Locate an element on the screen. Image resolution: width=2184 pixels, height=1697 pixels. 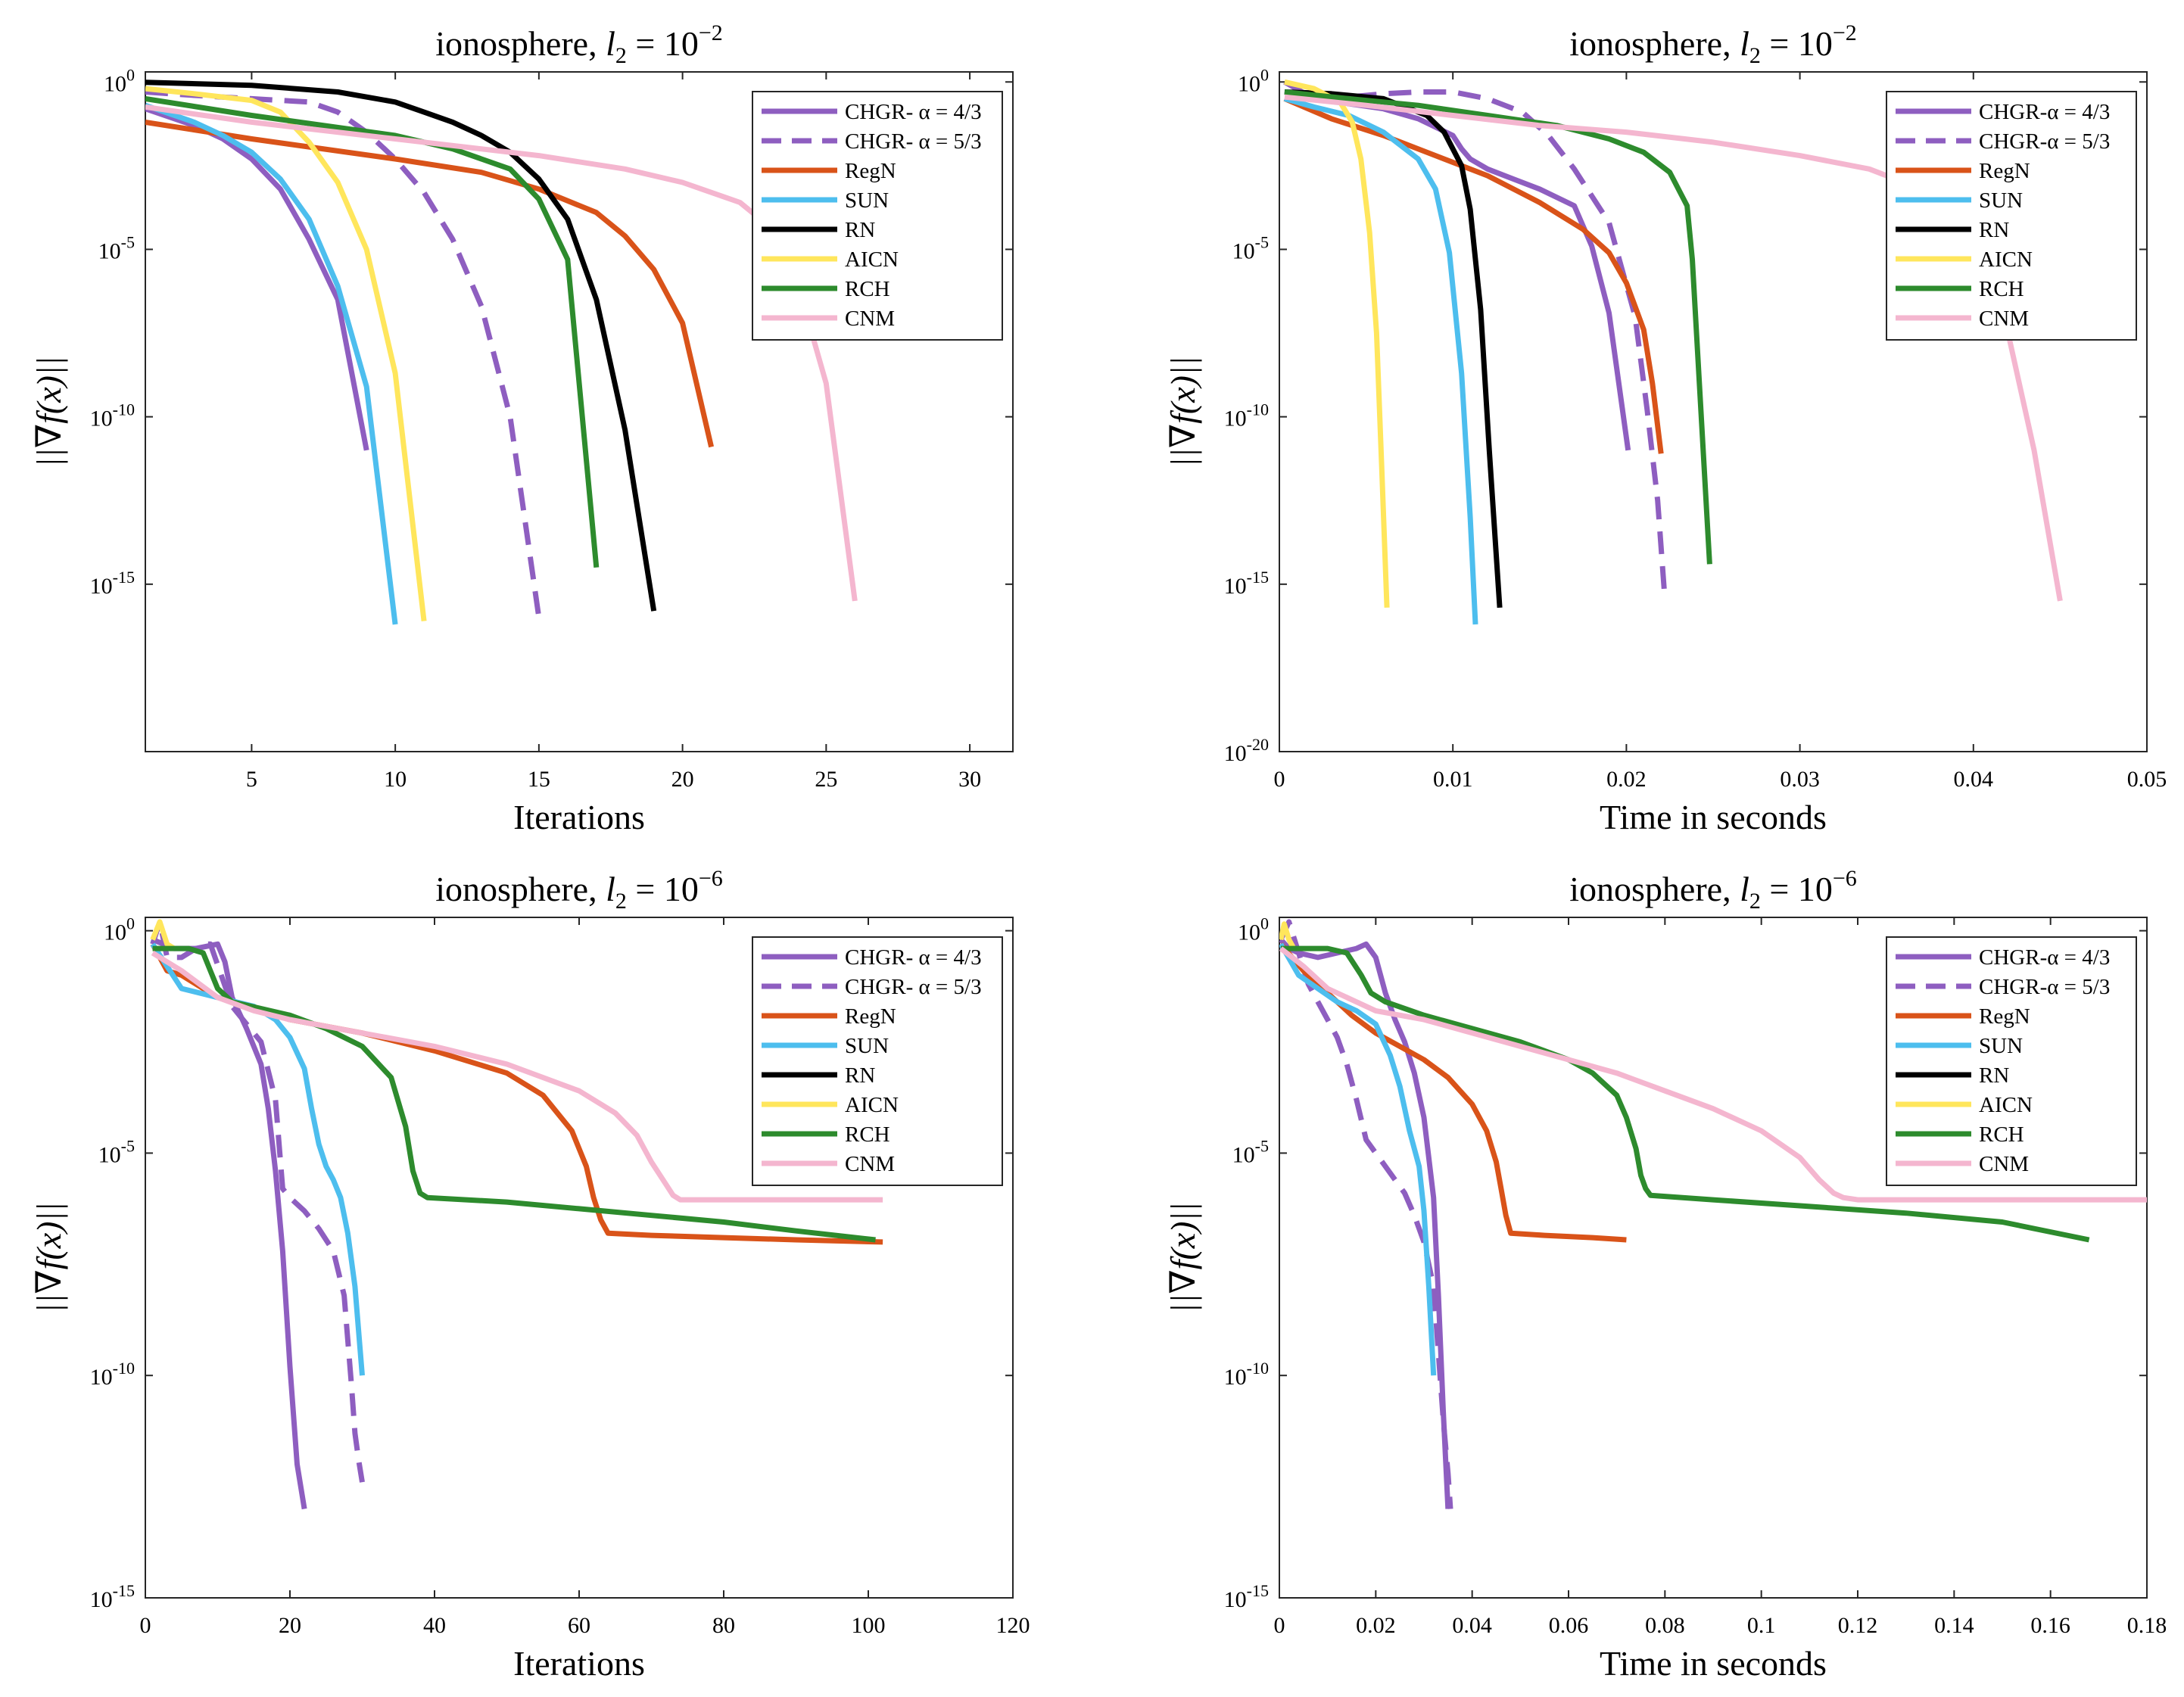
x-tick-label: 60 is located at coordinates (579, 1625).